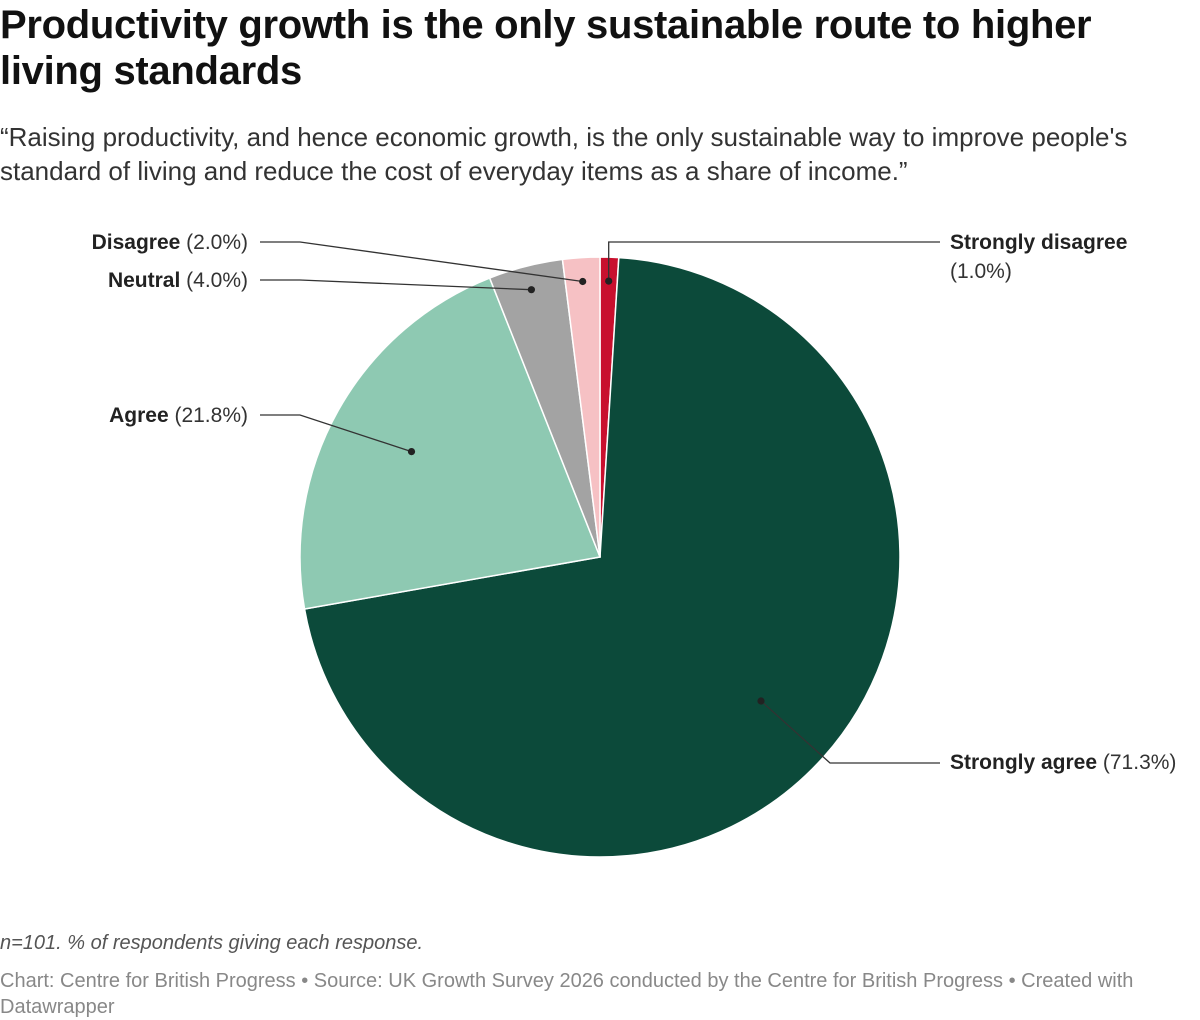 The image size is (1200, 1020). I want to click on leader-dot-neutral, so click(531, 290).